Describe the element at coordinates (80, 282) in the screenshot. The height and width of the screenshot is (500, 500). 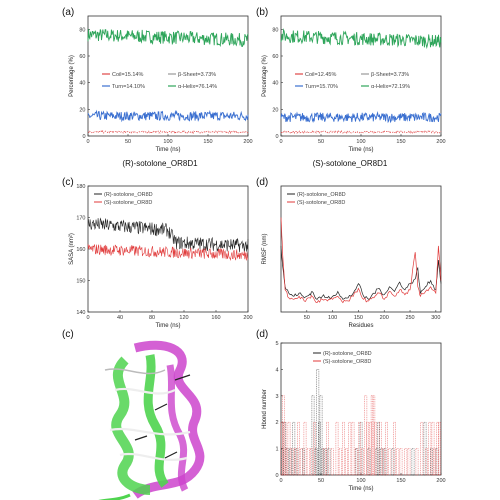
I see `y-tick-label-c-1: 150` at that location.